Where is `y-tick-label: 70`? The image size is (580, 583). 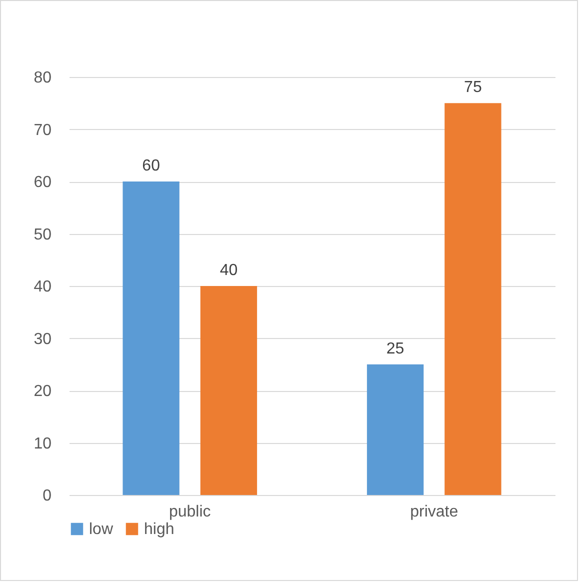
y-tick-label: 70 is located at coordinates (43, 130).